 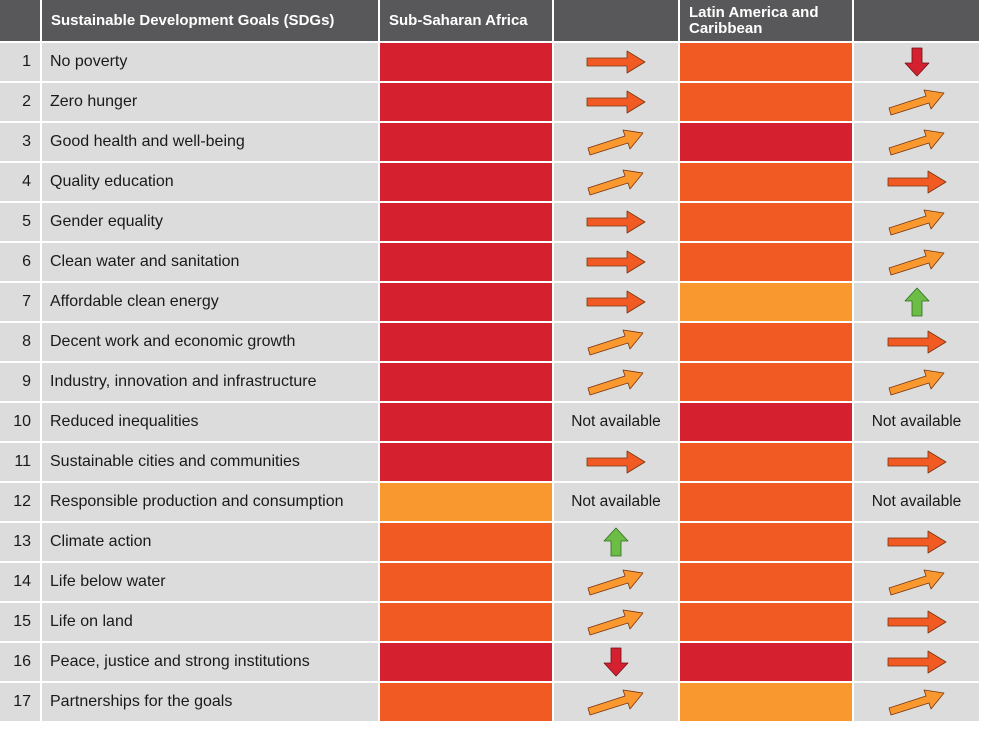 I want to click on goal-name: Gender equality, so click(x=211, y=223).